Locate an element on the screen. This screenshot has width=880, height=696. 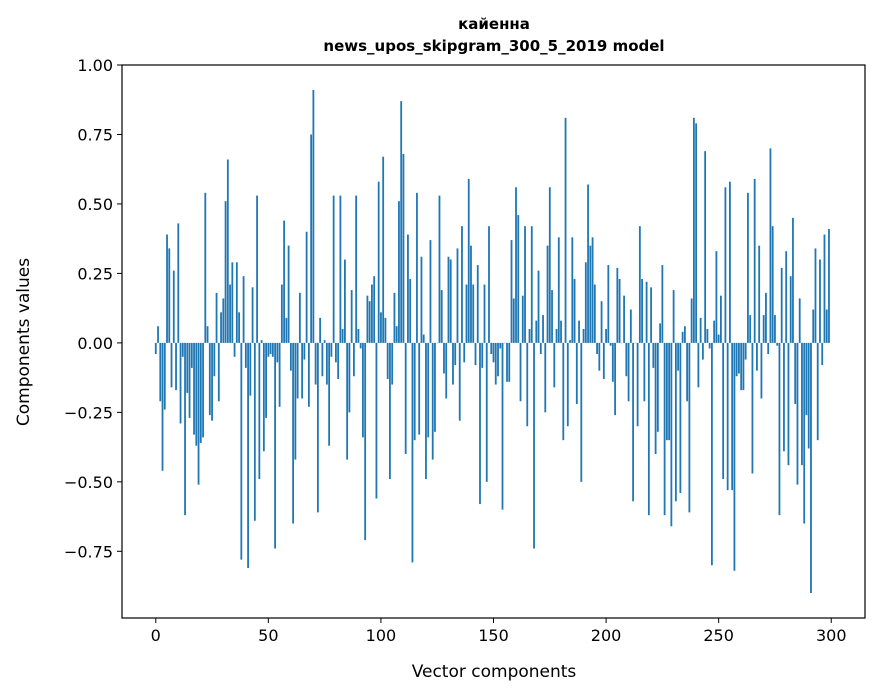
x-axis-label: Vector components is located at coordinates (494, 672).